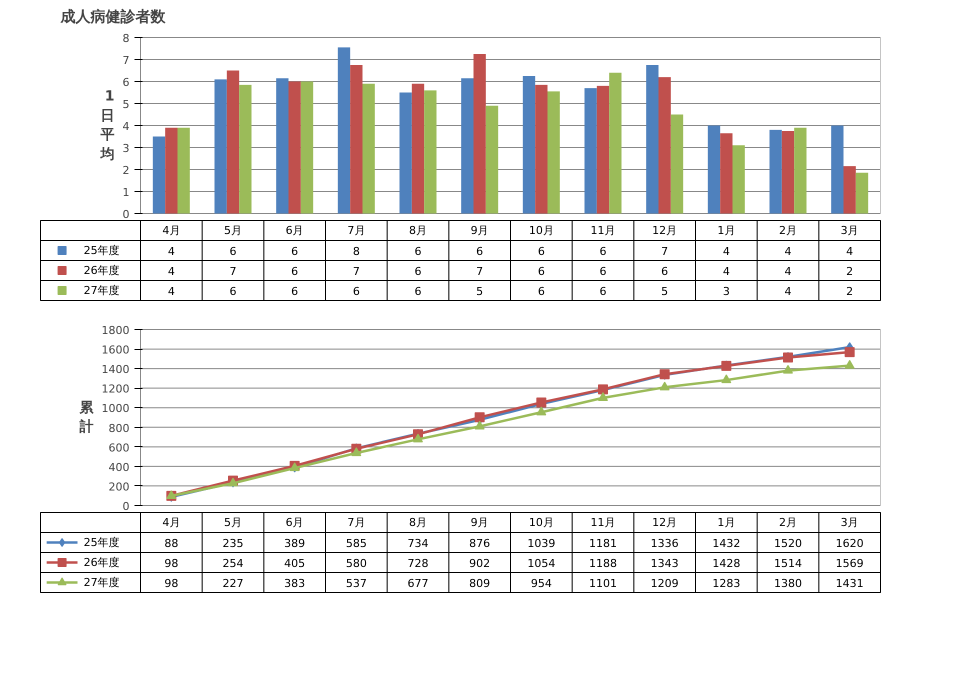 This screenshot has height=693, width=980. Describe the element at coordinates (788, 563) in the screenshot. I see `data-label: 1514` at that location.